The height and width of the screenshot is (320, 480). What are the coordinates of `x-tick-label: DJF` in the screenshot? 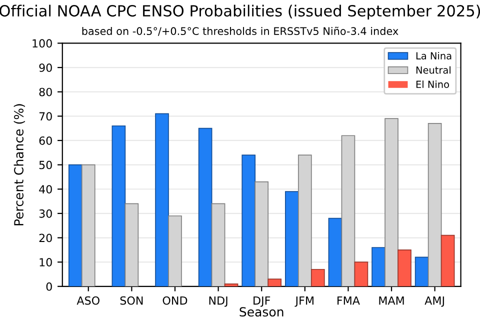 It's located at (262, 301).